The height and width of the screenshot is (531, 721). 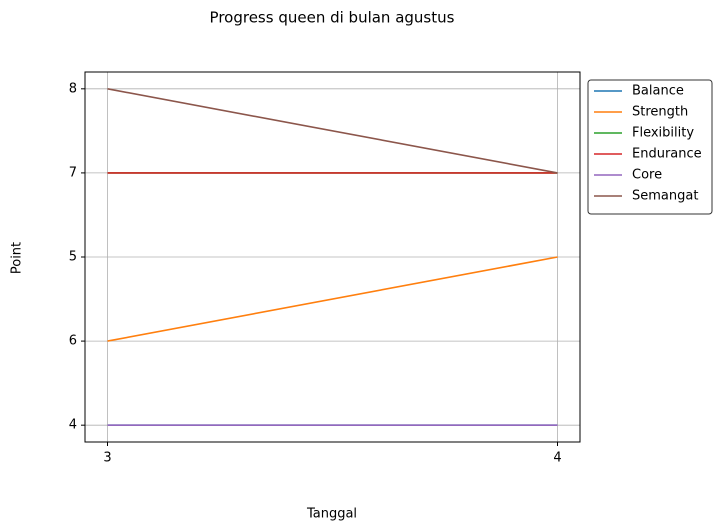 What do you see at coordinates (73, 425) in the screenshot?
I see `y-tick-label: 4` at bounding box center [73, 425].